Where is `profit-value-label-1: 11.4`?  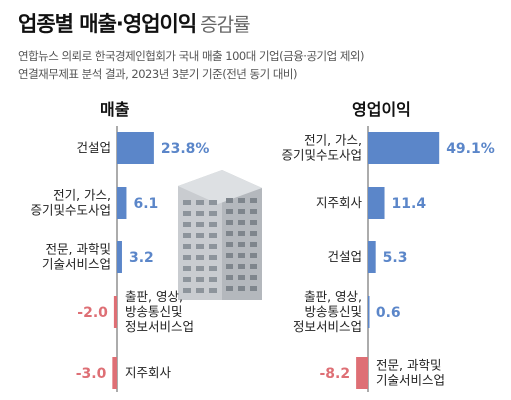
profit-value-label-1: 11.4 is located at coordinates (409, 204).